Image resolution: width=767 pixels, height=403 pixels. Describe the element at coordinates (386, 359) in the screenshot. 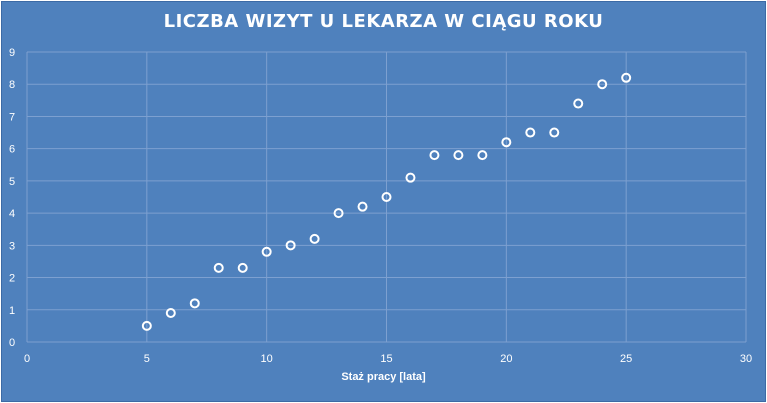

I see `x-tick-label: 15` at that location.